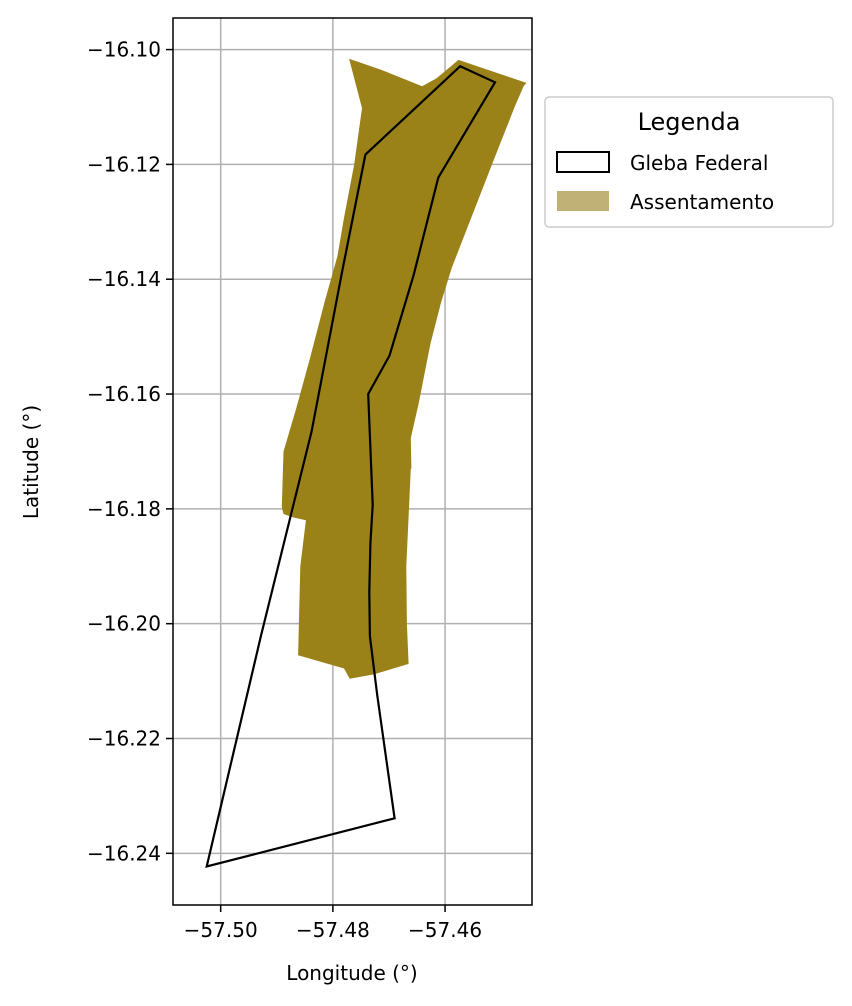 This screenshot has height=1006, width=852. I want to click on legend-frame, so click(689, 162).